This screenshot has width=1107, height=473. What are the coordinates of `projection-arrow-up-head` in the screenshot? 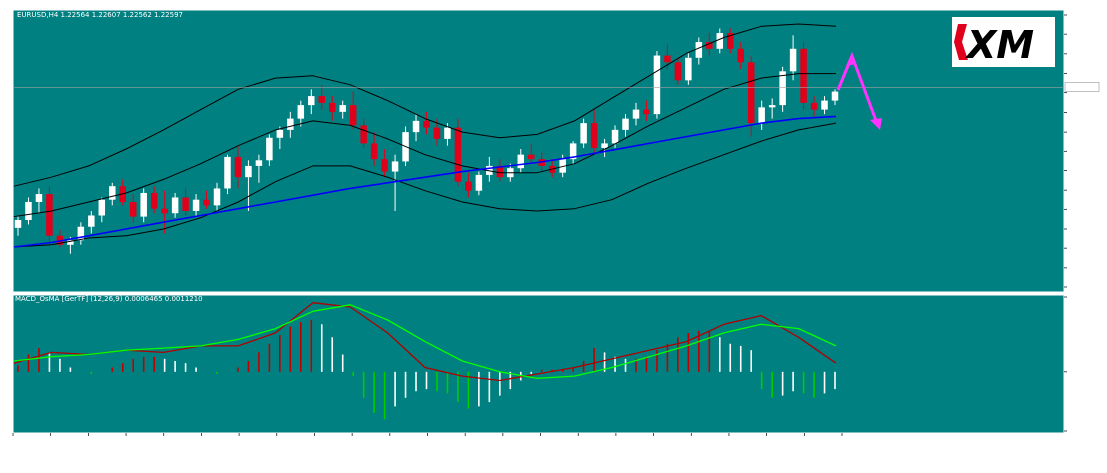 It's located at (851, 59).